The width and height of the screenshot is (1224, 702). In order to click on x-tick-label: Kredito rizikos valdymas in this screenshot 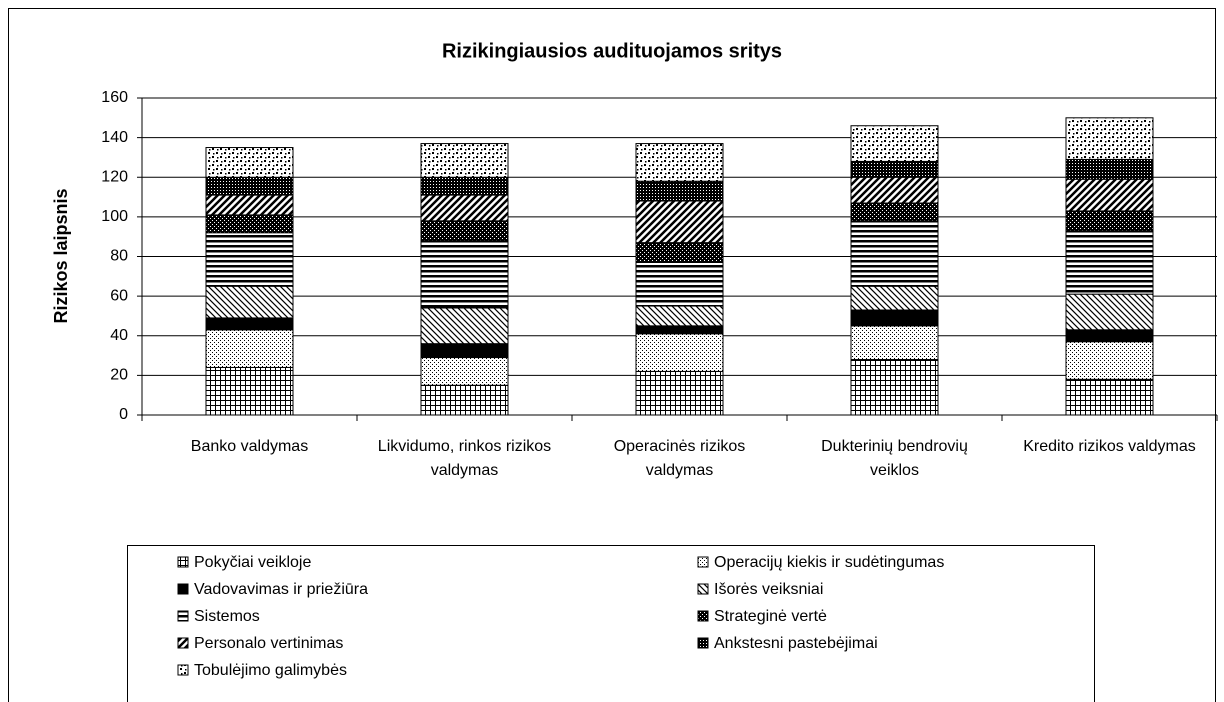, I will do `click(1109, 446)`.